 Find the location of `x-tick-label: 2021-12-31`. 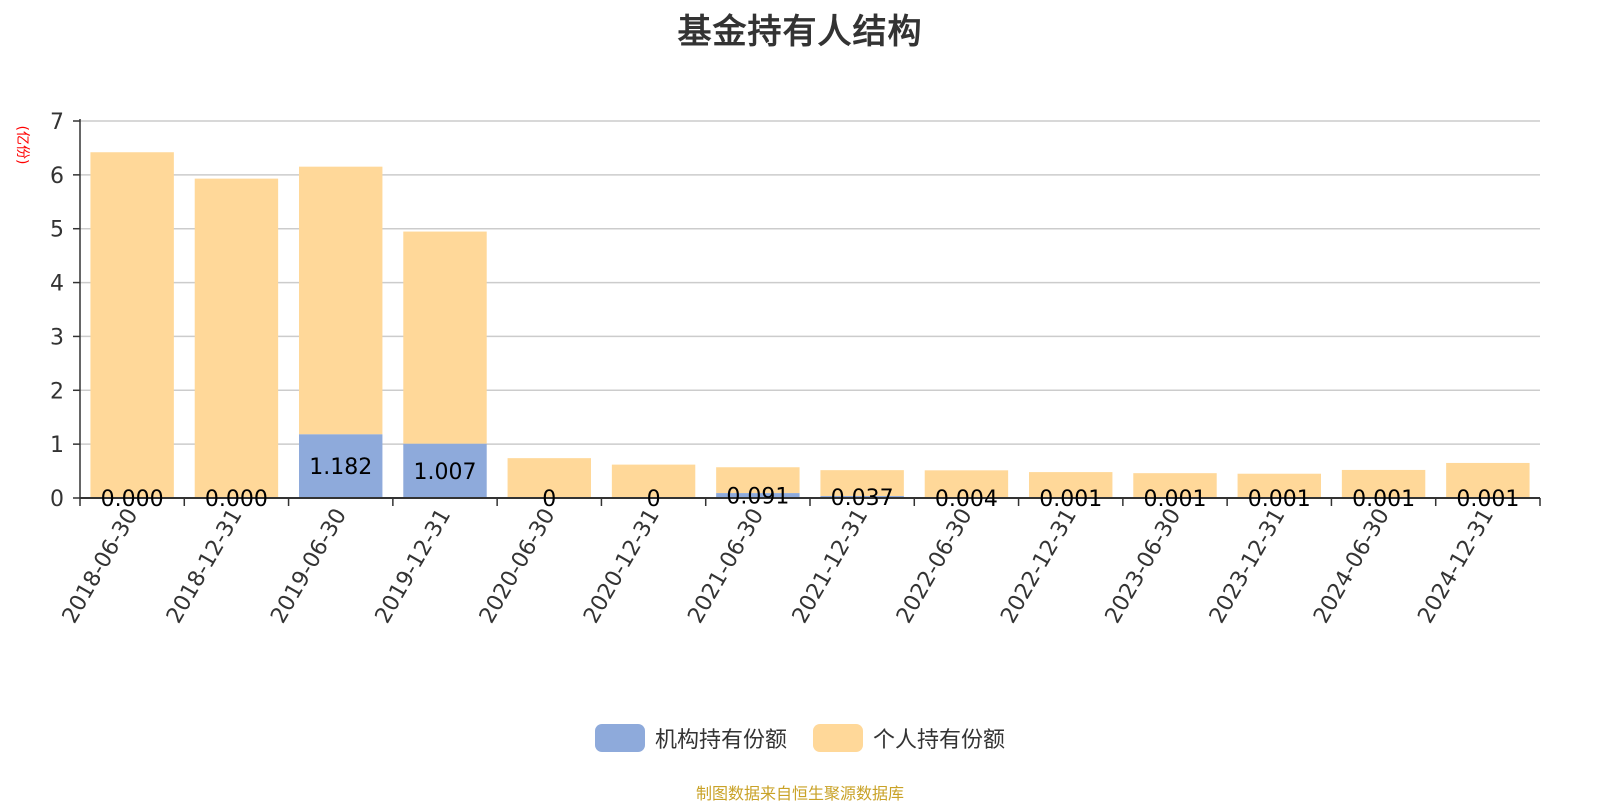

x-tick-label: 2021-12-31 is located at coordinates (831, 566).